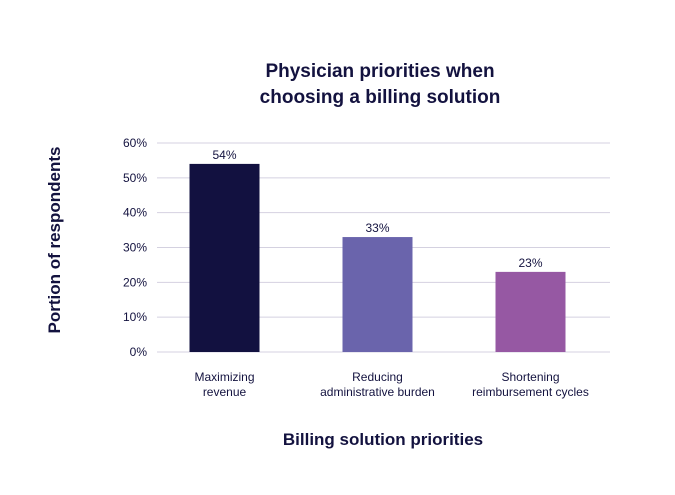 The image size is (675, 495). What do you see at coordinates (135, 317) in the screenshot?
I see `y-tick-label: 10%` at bounding box center [135, 317].